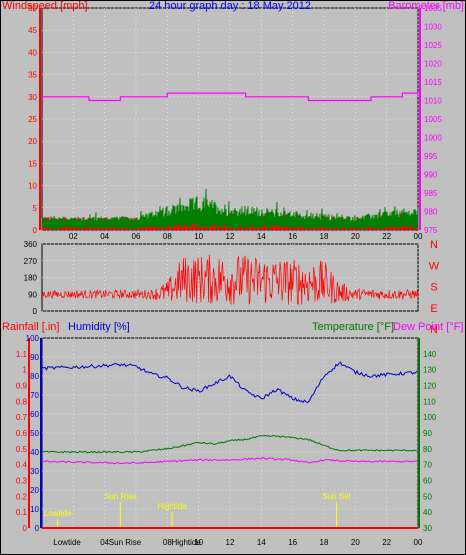  Describe the element at coordinates (104, 236) in the screenshot. I see `x-tick-label: 04` at that location.